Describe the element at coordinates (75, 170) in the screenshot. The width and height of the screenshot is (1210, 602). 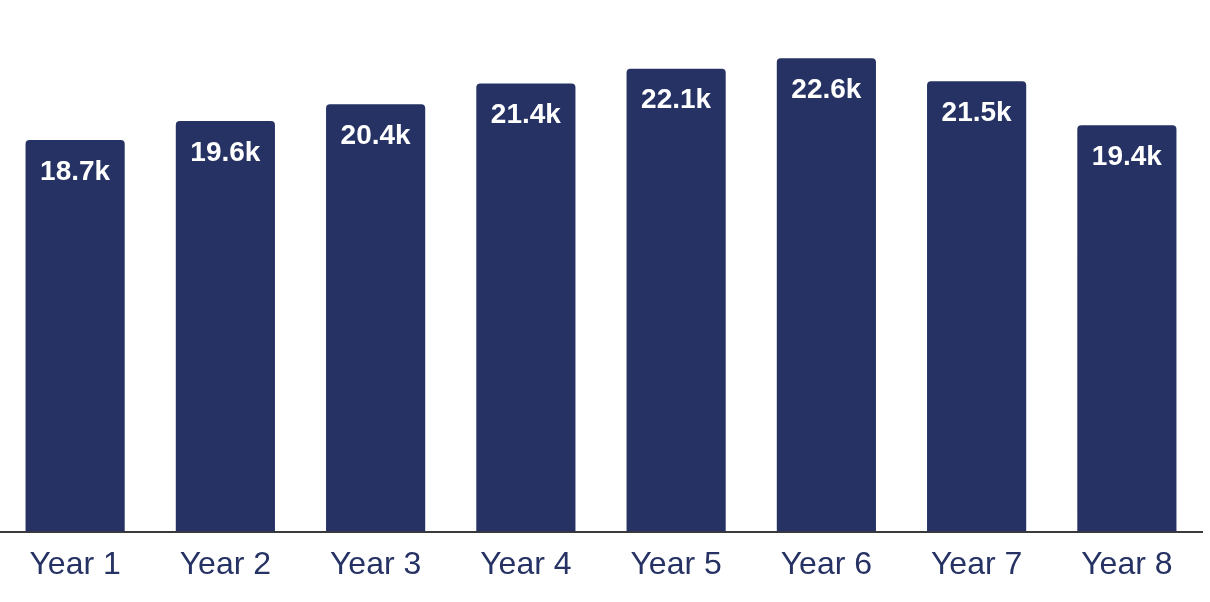
I see `data-label: 18.7k` at that location.